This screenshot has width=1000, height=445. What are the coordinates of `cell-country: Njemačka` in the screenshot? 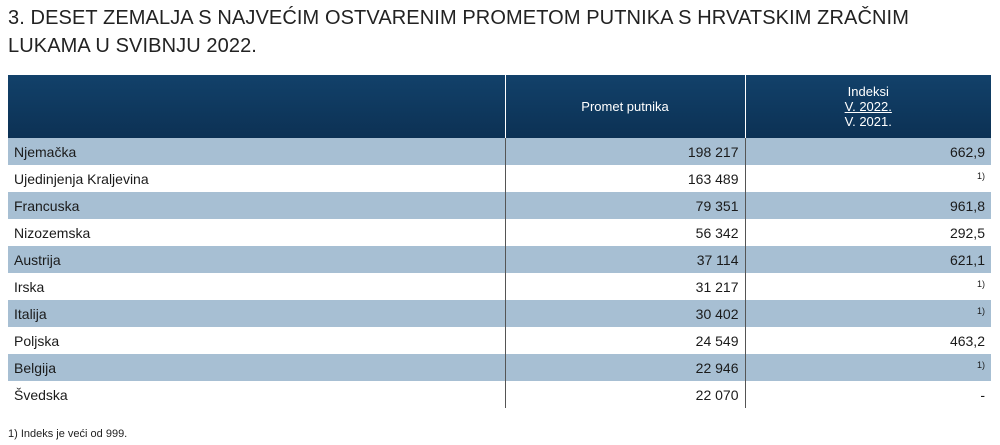 It's located at (256, 151).